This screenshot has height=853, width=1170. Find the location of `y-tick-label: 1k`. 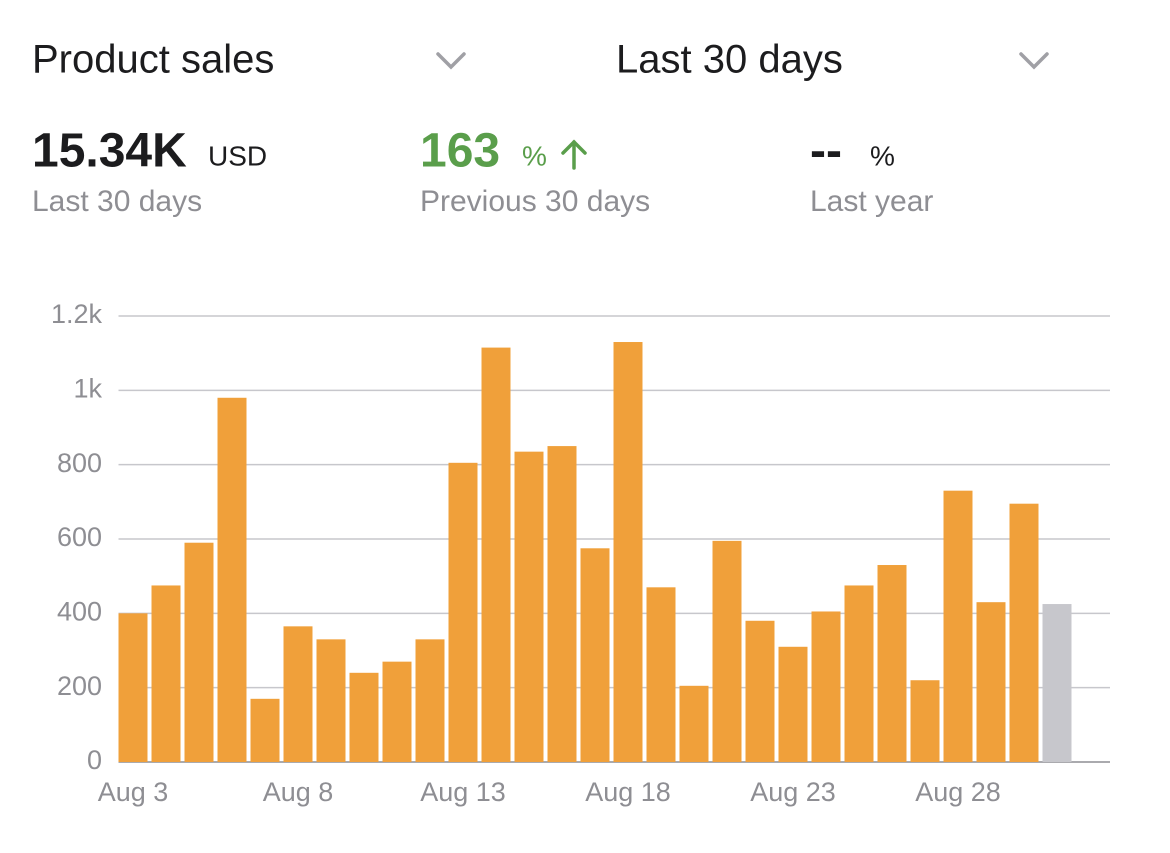

y-tick-label: 1k is located at coordinates (87, 388).